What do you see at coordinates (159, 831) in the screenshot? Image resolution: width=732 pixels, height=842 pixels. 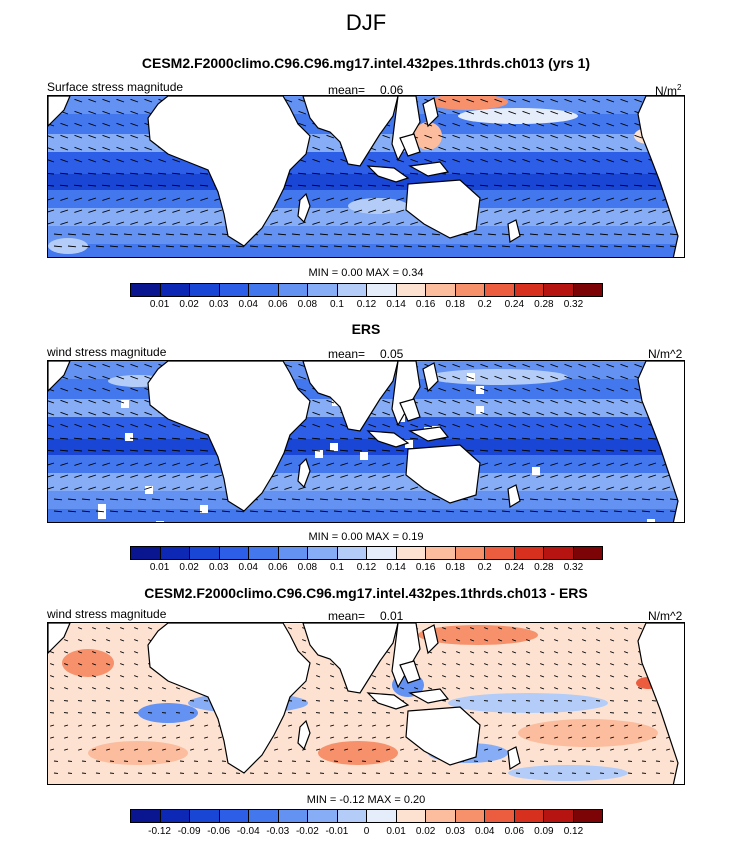 I see `colorbar-tick-label: -0.12` at bounding box center [159, 831].